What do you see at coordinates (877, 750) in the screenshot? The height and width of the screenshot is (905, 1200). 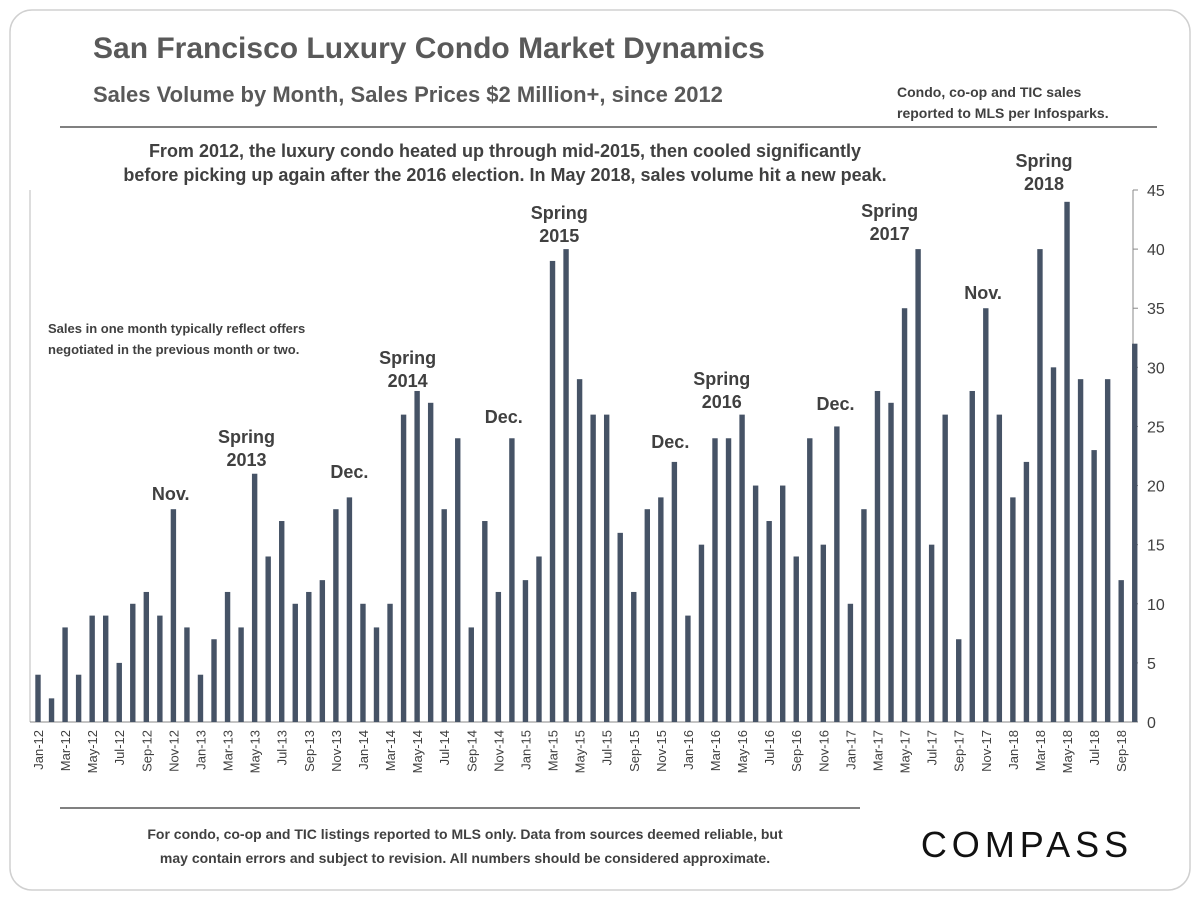 I see `x-tick-label: Mar-17` at bounding box center [877, 750].